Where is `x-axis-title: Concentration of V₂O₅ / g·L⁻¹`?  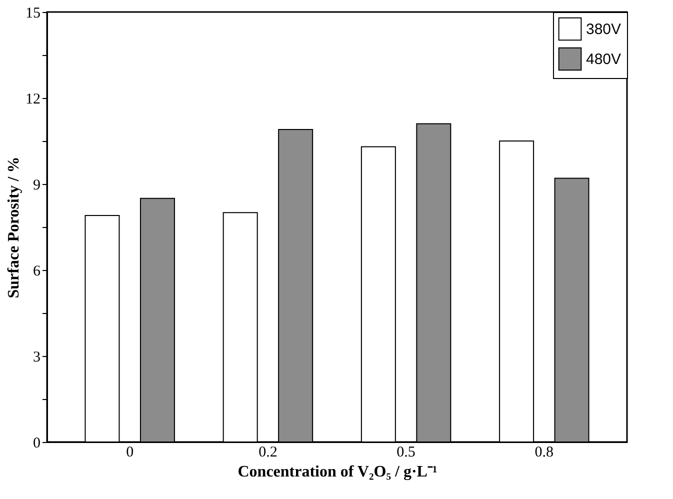 x-axis-title: Concentration of V₂O₅ / g·L⁻¹ is located at coordinates (338, 472).